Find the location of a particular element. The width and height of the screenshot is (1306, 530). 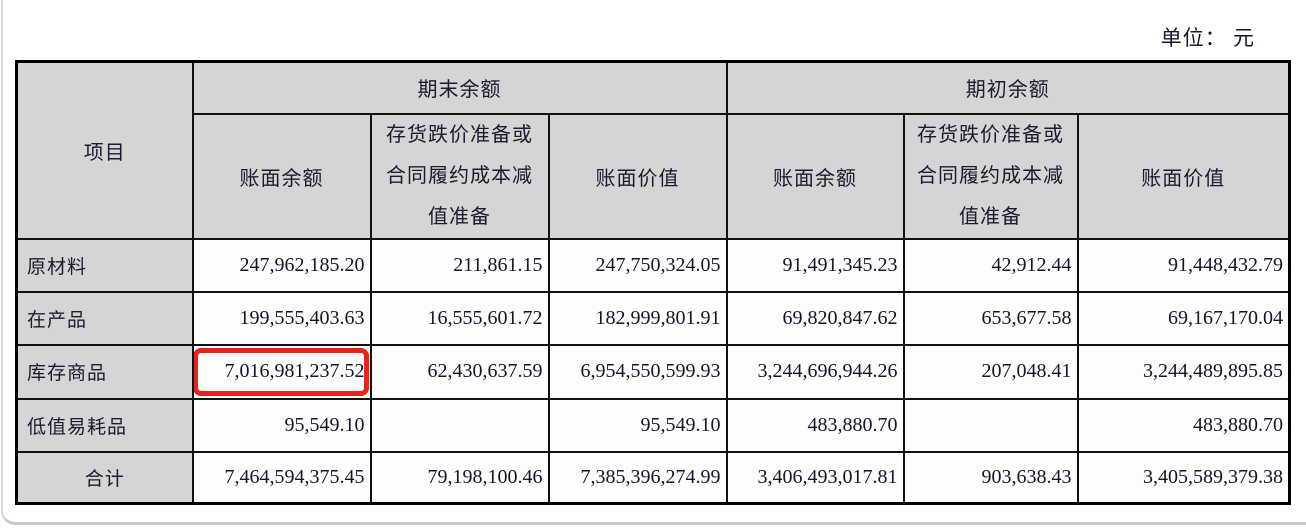

begin-book-value-header: 账面价值 is located at coordinates (1183, 176).